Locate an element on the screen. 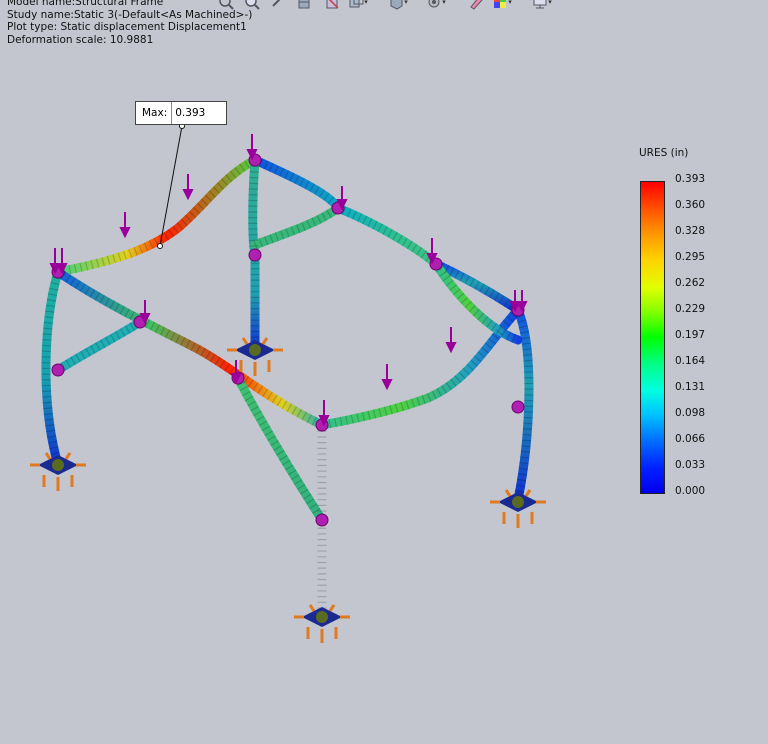  apply-scene-icon: ▾ is located at coordinates (502, 6).